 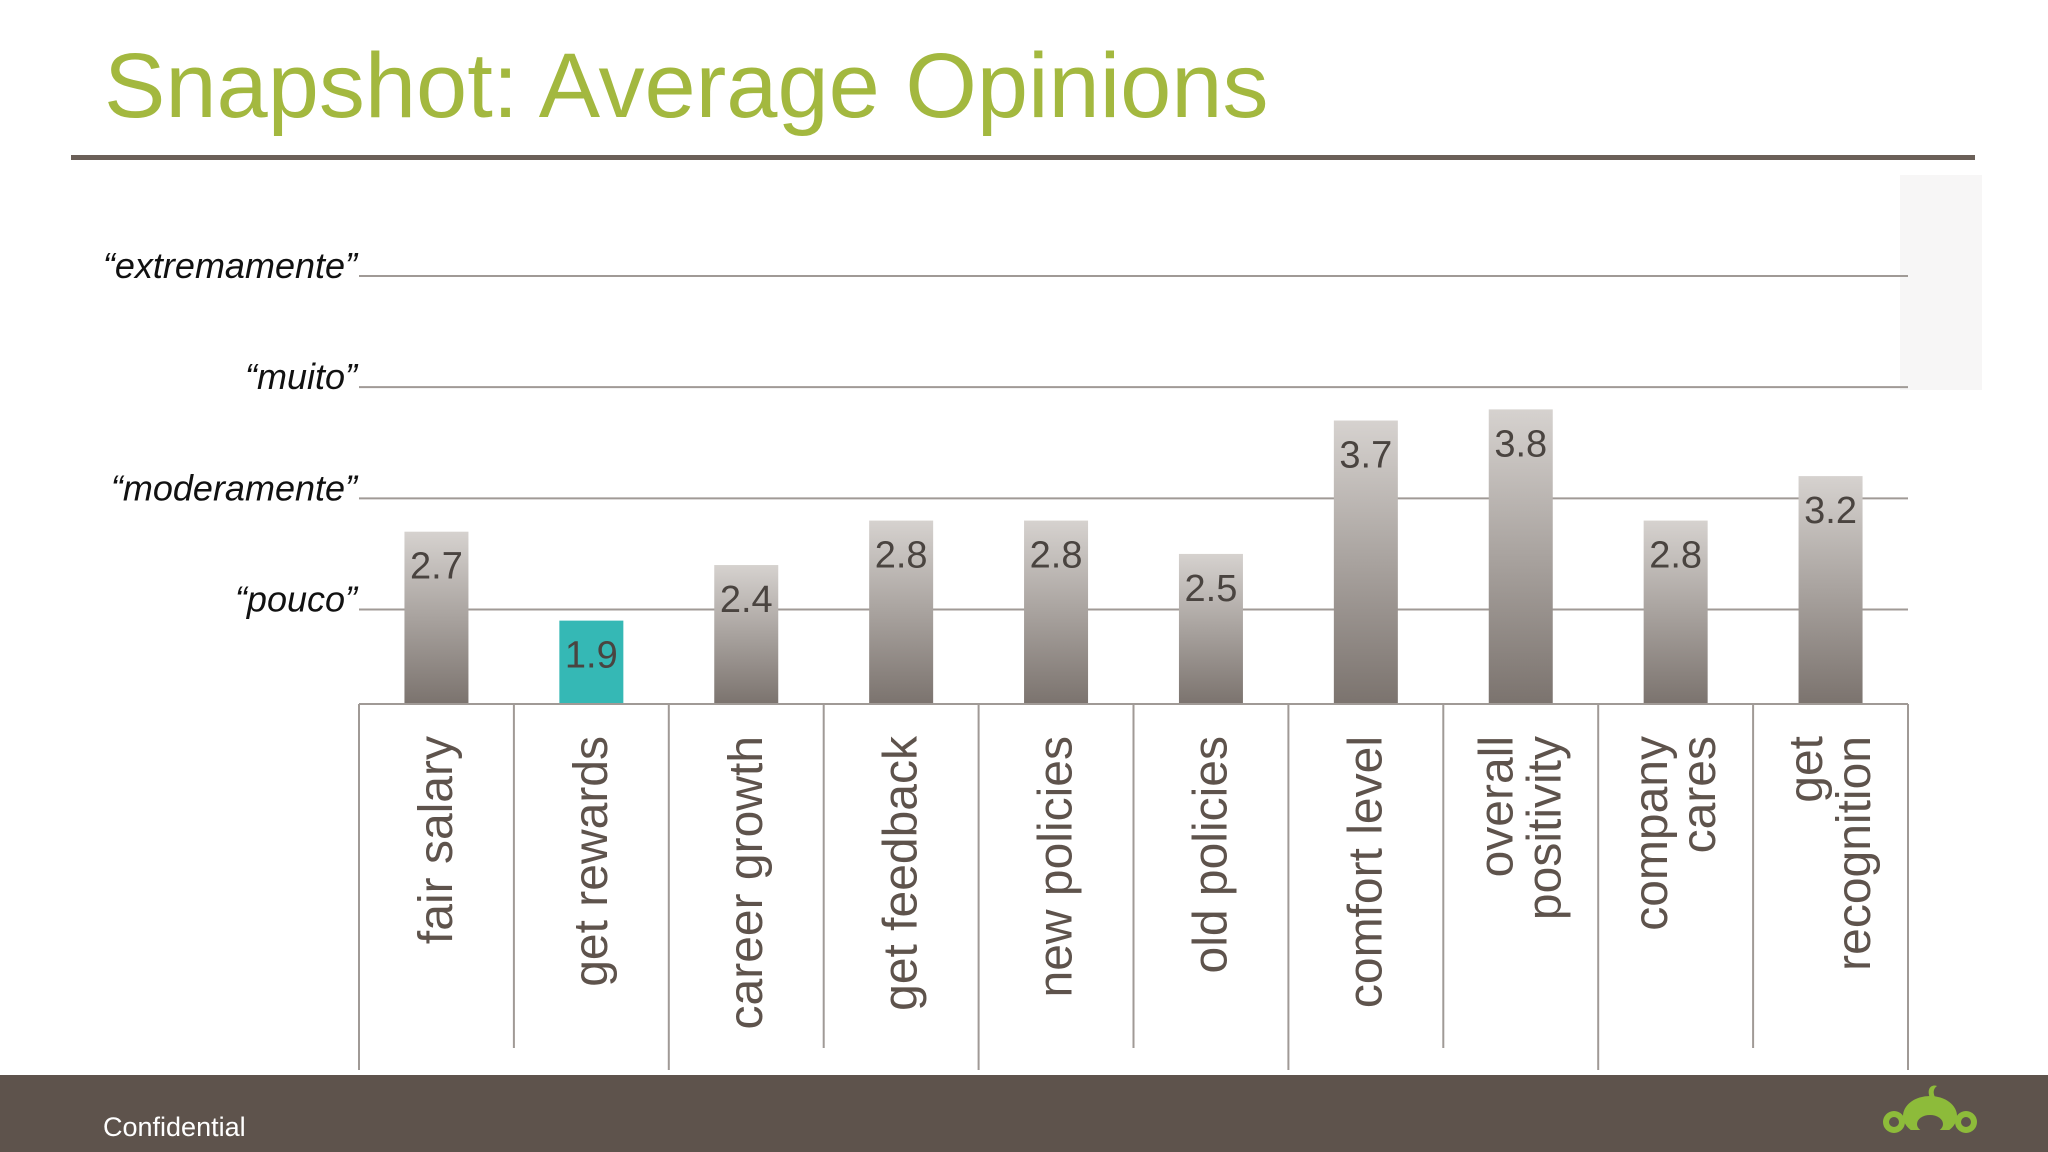 What do you see at coordinates (1699, 794) in the screenshot?
I see `category-label: cares` at bounding box center [1699, 794].